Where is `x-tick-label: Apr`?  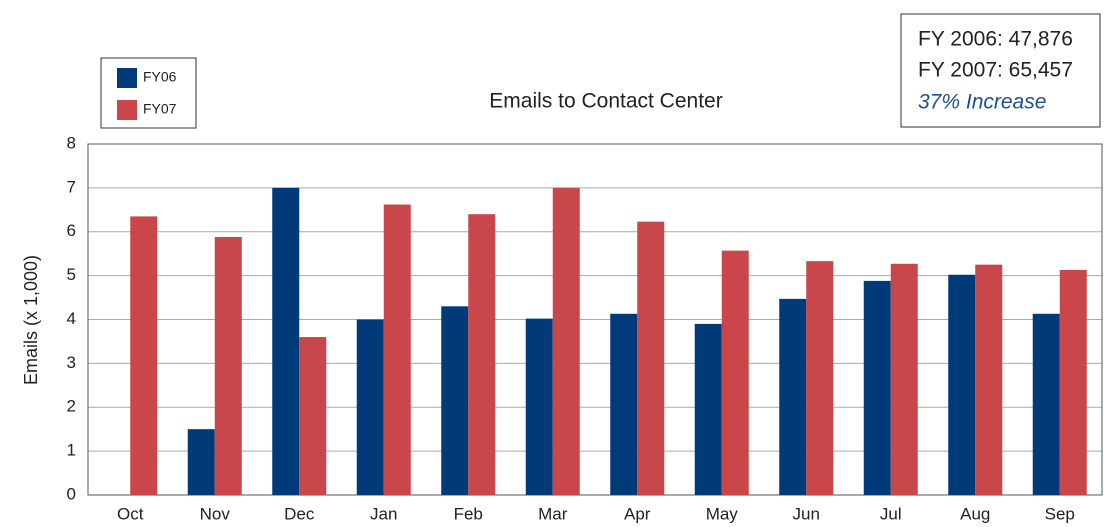
x-tick-label: Apr is located at coordinates (637, 513).